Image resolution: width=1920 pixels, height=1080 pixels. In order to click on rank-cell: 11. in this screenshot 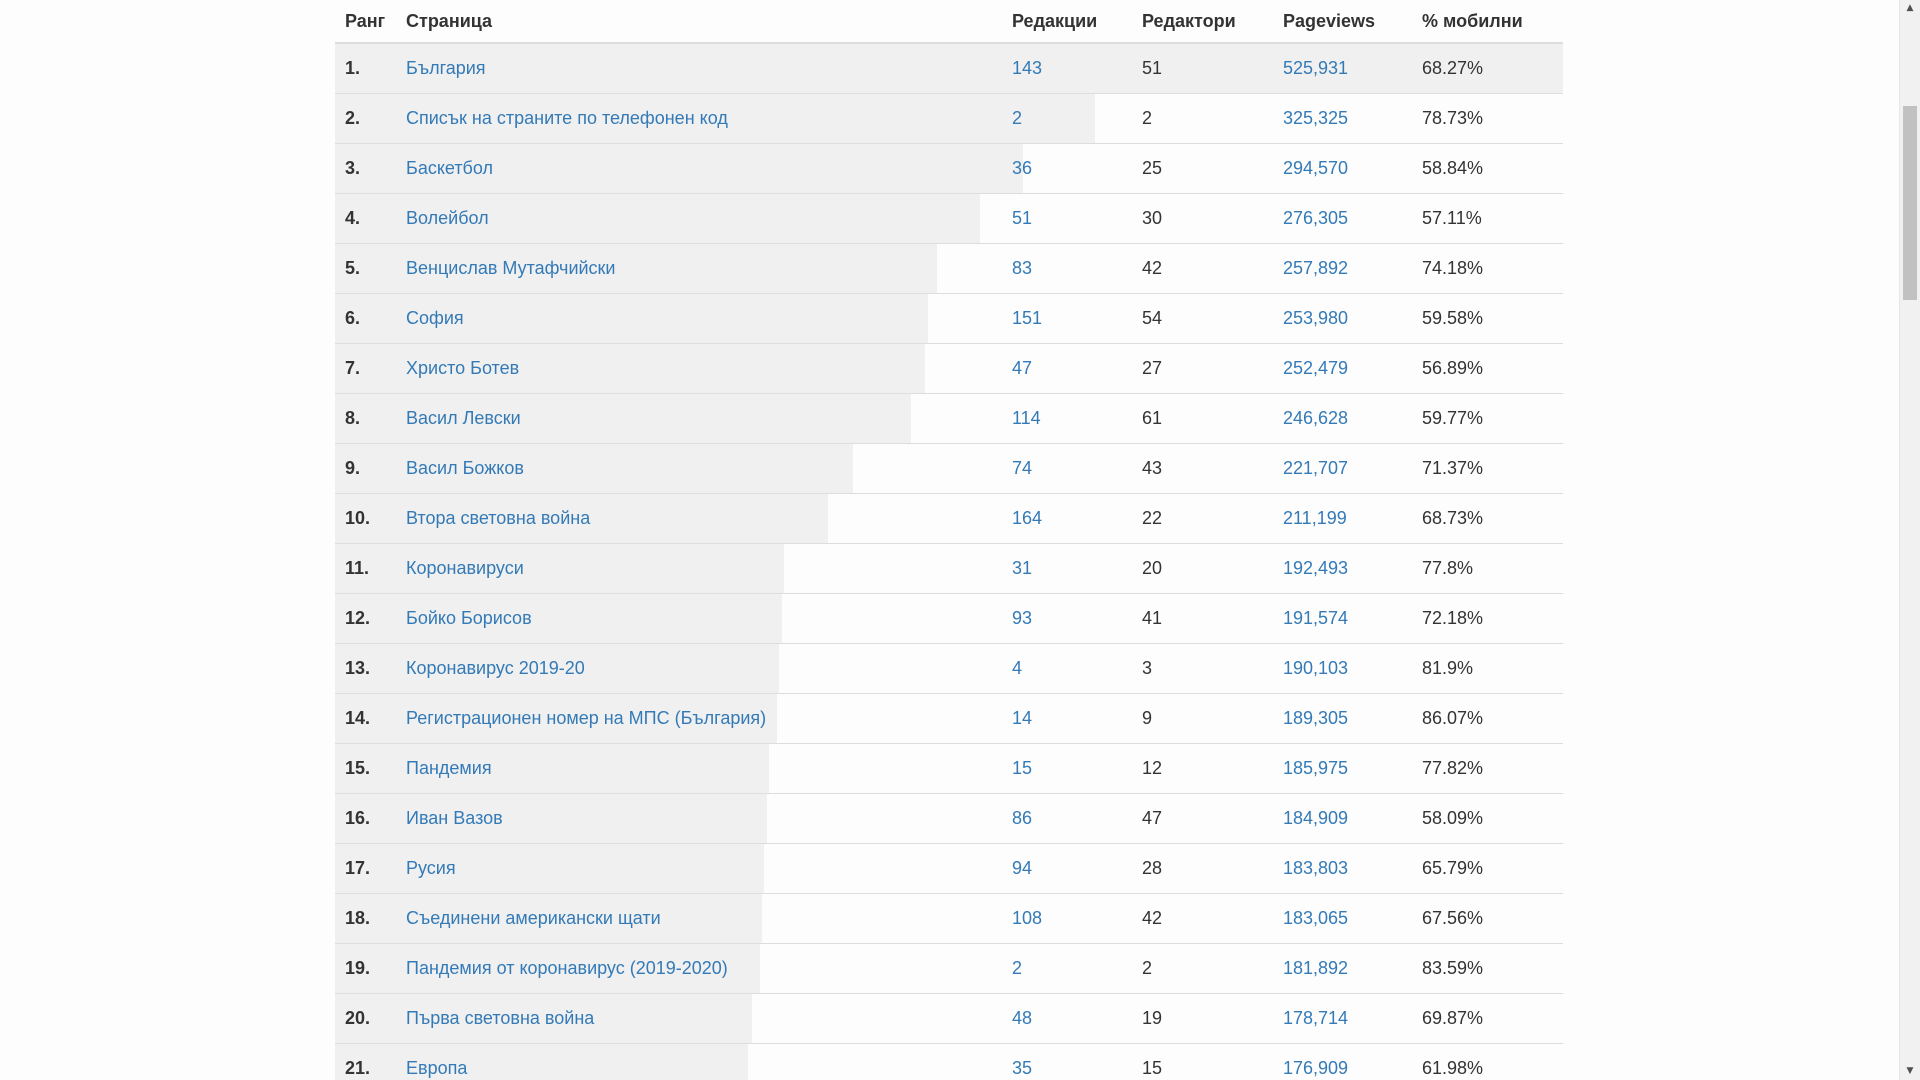, I will do `click(365, 567)`.